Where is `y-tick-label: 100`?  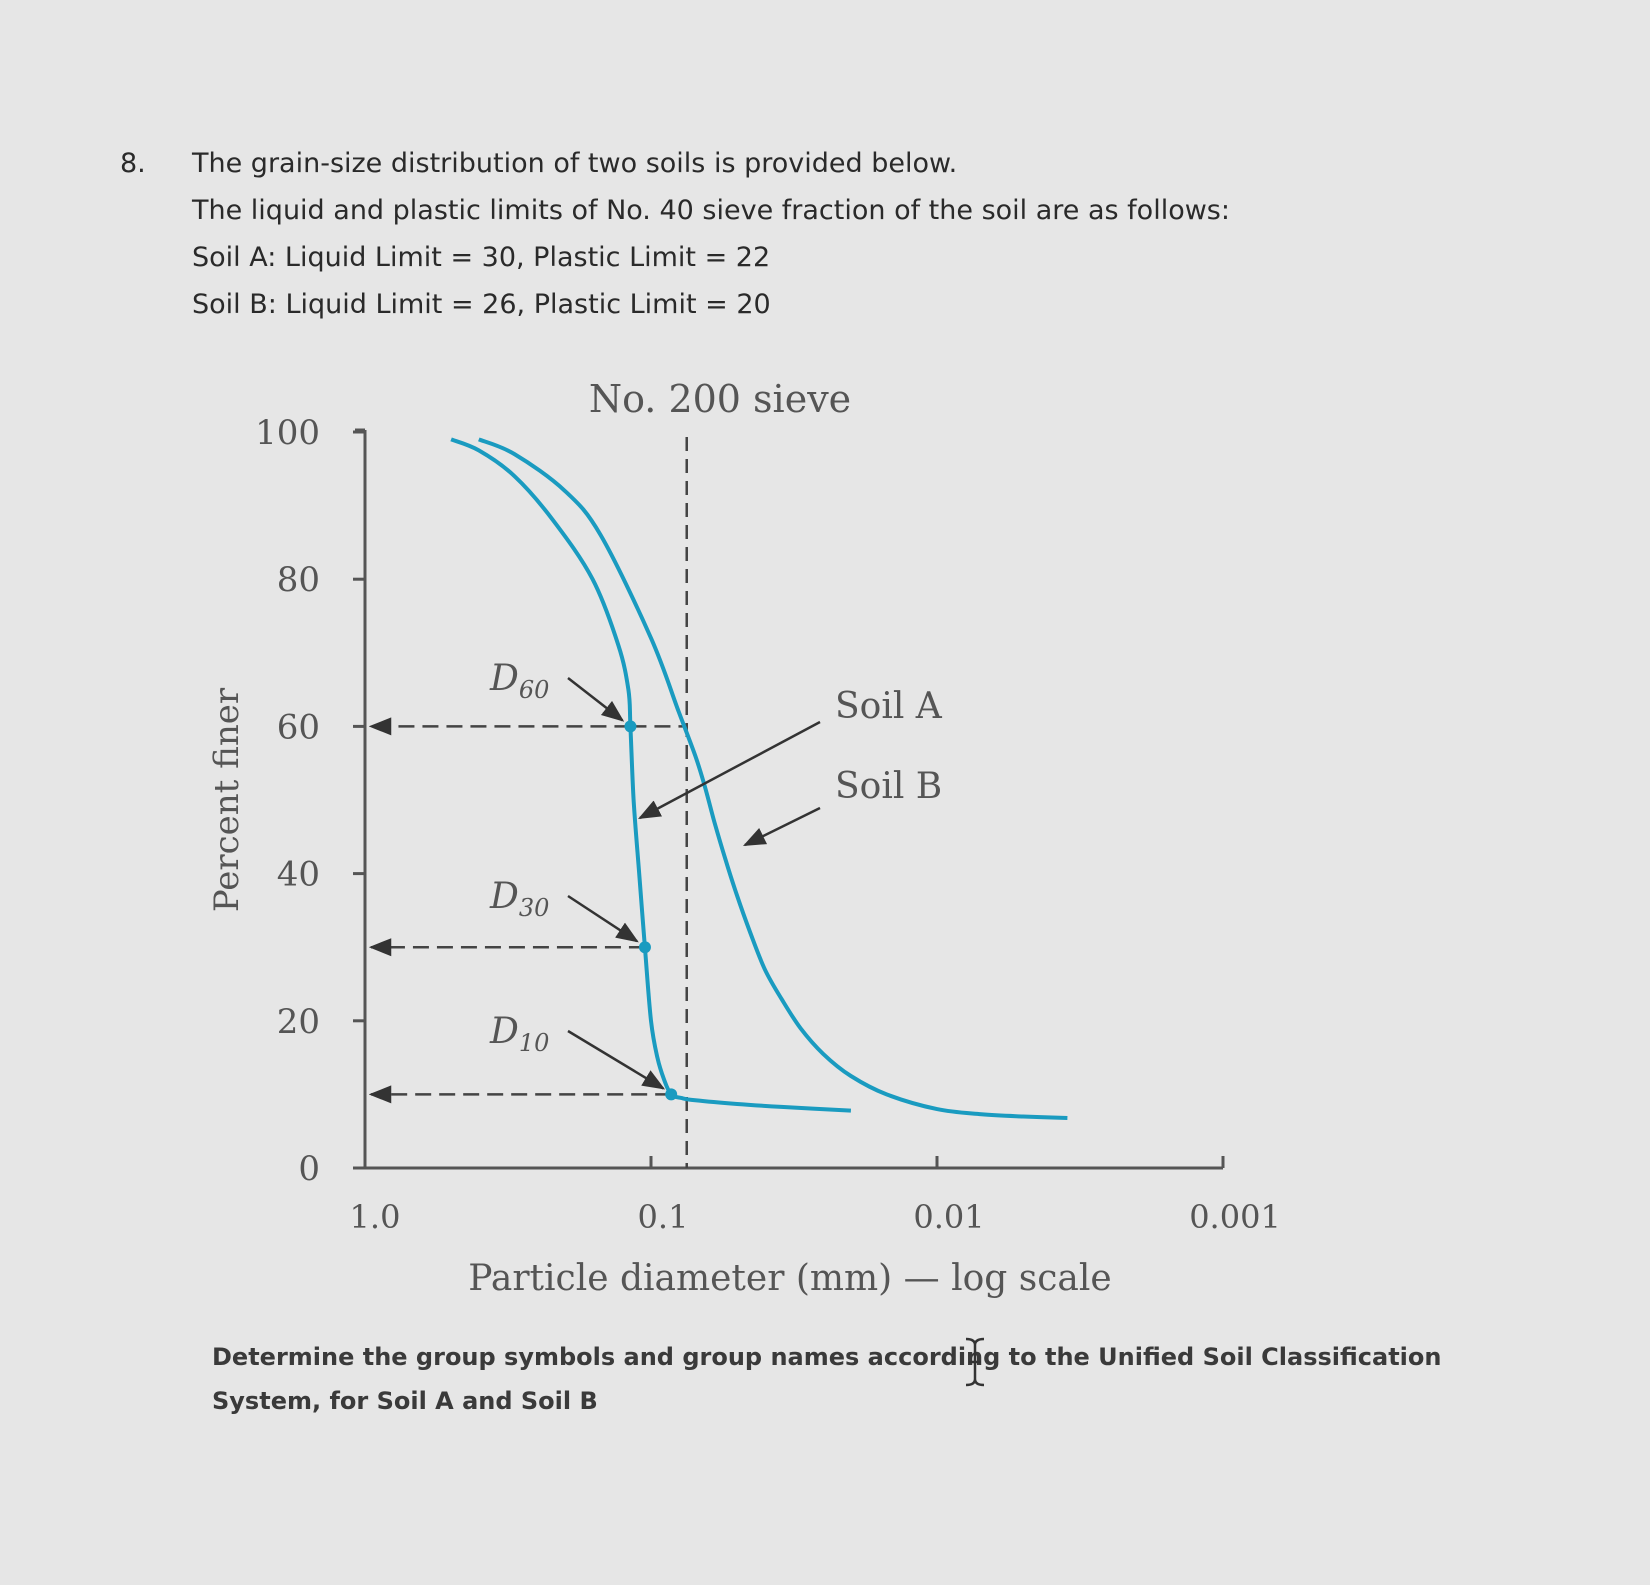 y-tick-label: 100 is located at coordinates (287, 433).